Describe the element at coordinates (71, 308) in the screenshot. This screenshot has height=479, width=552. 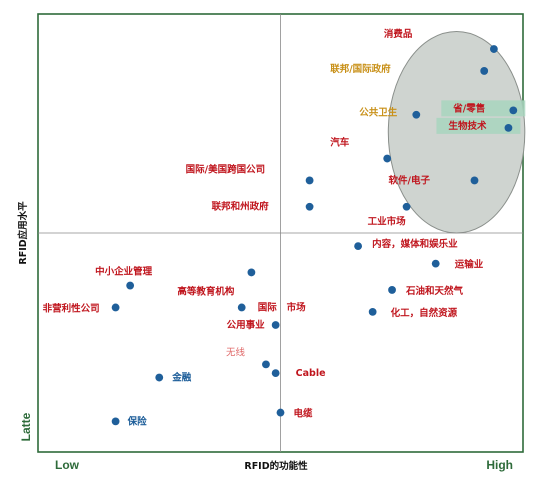
I see `point-label: 非营利性公司` at that location.